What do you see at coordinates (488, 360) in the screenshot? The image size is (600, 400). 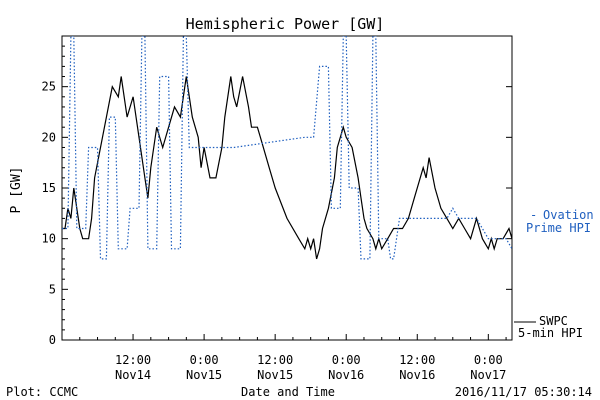 I see `x-tick-time-5: 0:00` at bounding box center [488, 360].